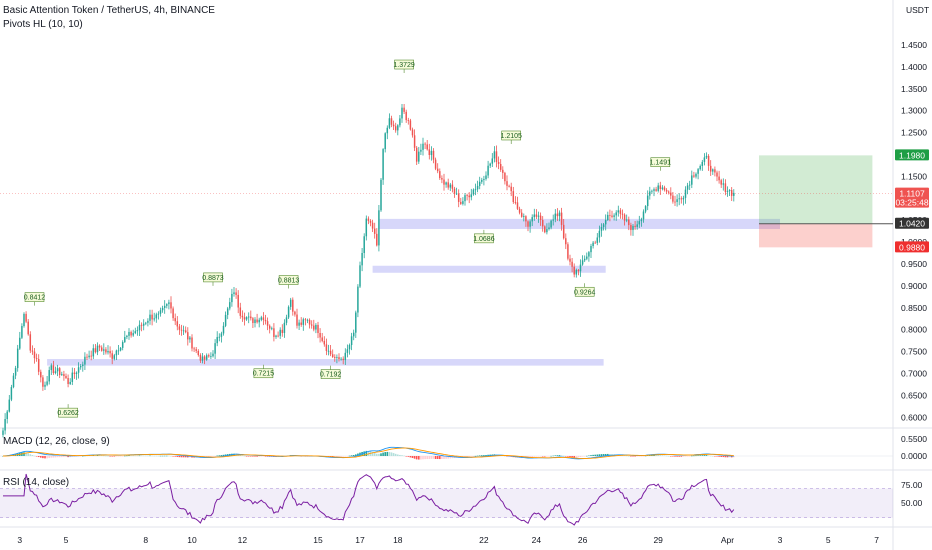 Image resolution: width=932 pixels, height=550 pixels. I want to click on price-tick-label: 0.8000, so click(914, 330).